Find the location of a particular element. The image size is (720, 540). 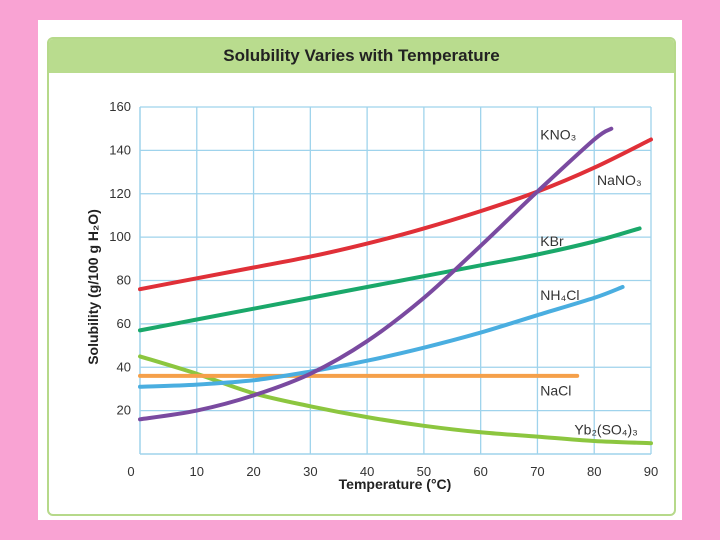

series-label: NaNO₃ is located at coordinates (619, 180).